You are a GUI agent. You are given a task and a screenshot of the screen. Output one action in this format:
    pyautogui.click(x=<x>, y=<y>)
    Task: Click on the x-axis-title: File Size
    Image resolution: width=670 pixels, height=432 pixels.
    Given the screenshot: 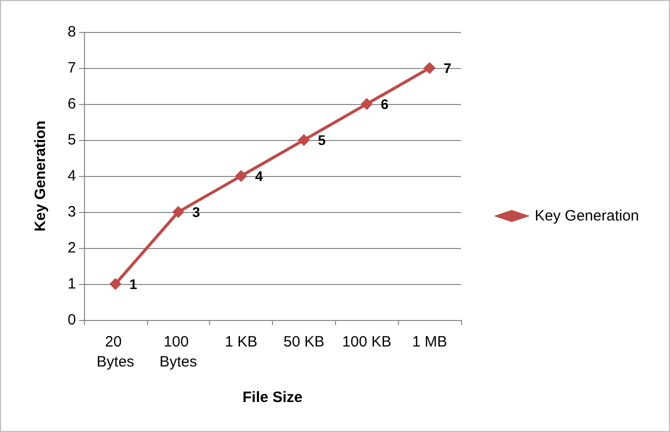 What is the action you would take?
    pyautogui.click(x=272, y=397)
    